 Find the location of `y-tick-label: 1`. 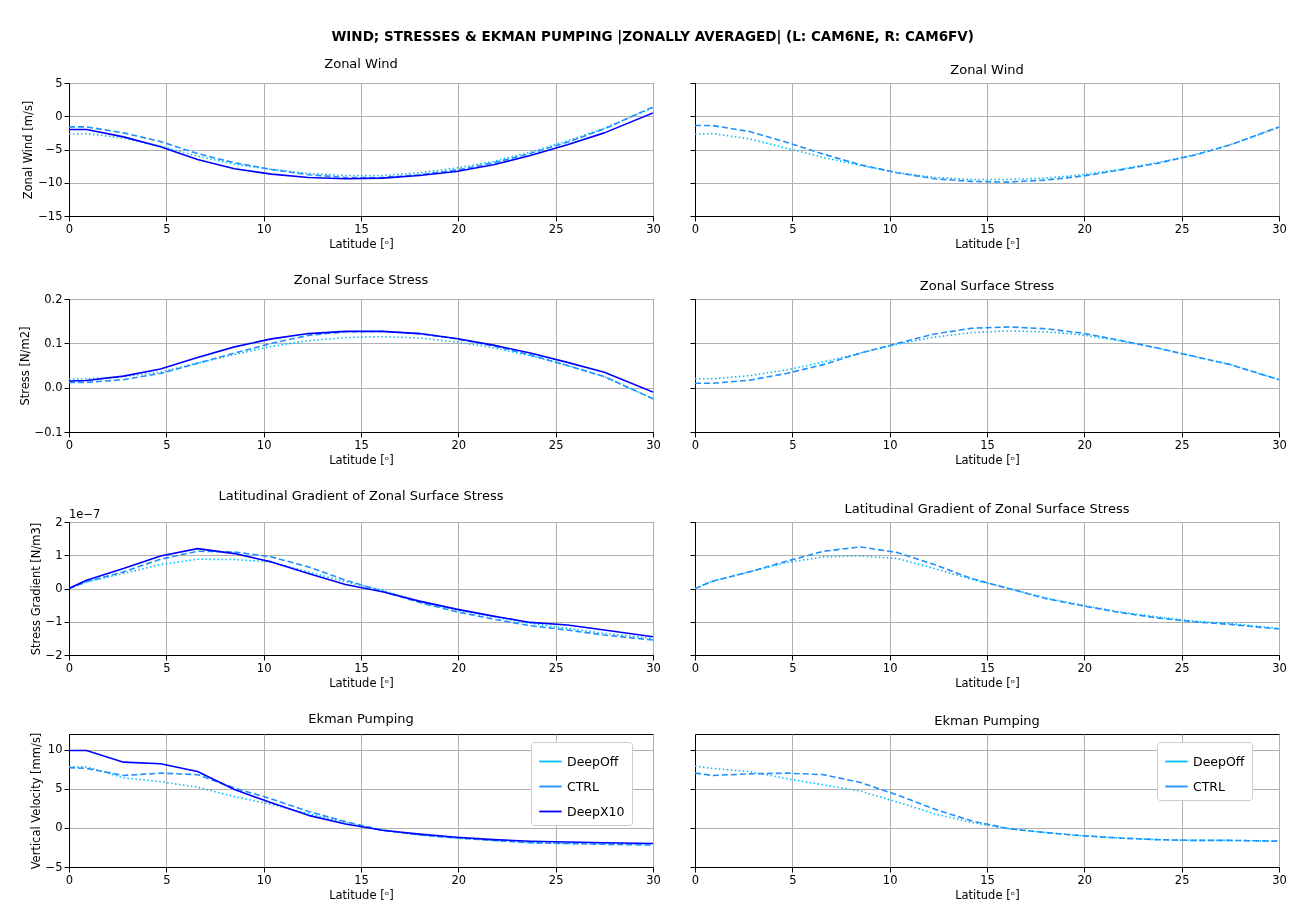

y-tick-label: 1 is located at coordinates (59, 554).